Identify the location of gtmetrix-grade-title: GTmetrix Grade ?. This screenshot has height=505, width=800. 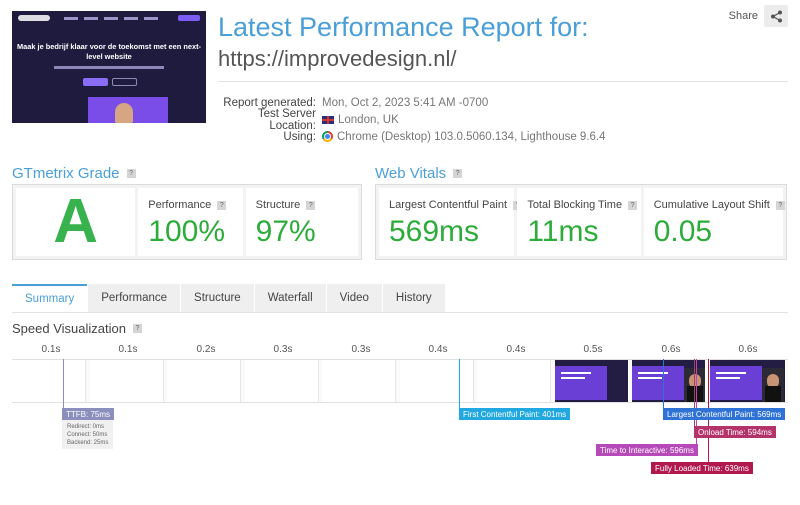
(74, 173).